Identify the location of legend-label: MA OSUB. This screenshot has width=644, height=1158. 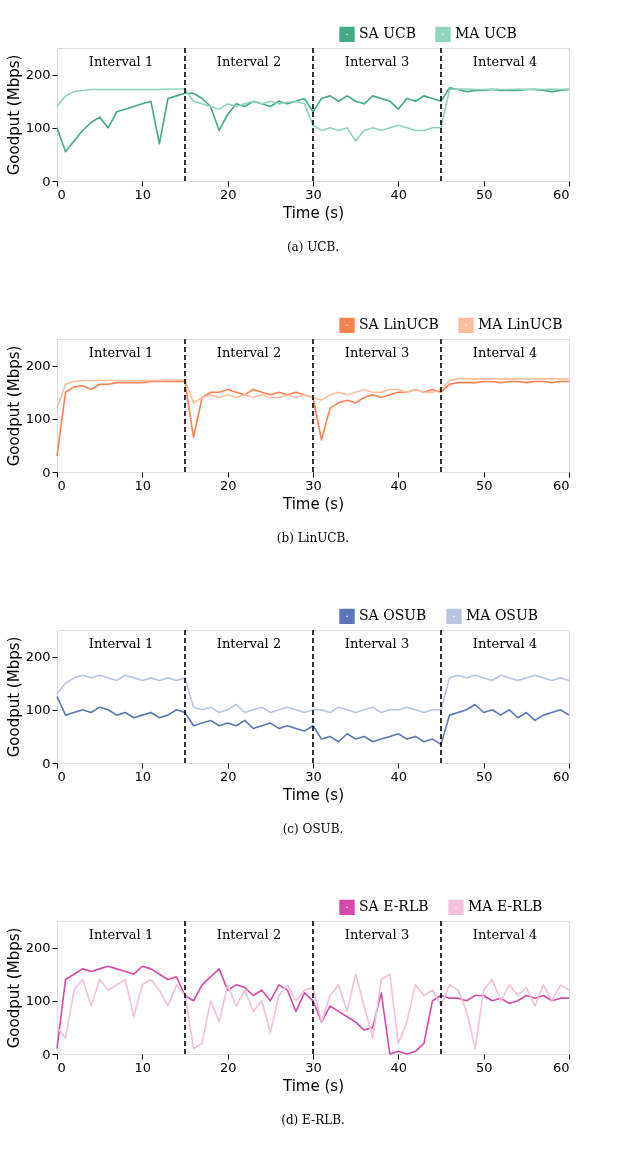
(502, 615).